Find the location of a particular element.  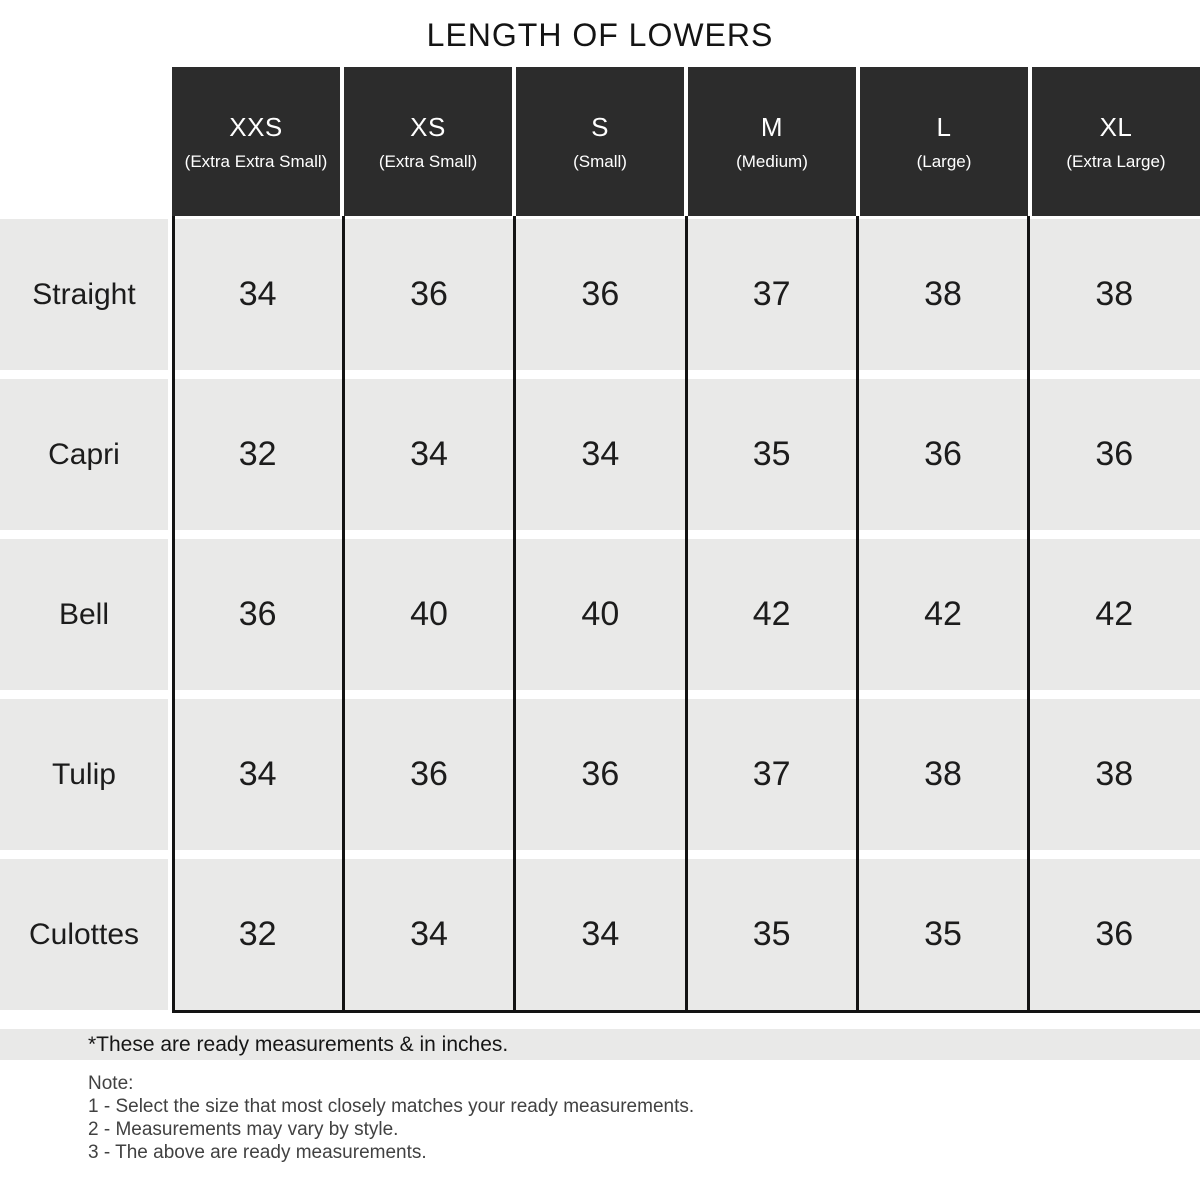

table-border-left is located at coordinates (173, 614).